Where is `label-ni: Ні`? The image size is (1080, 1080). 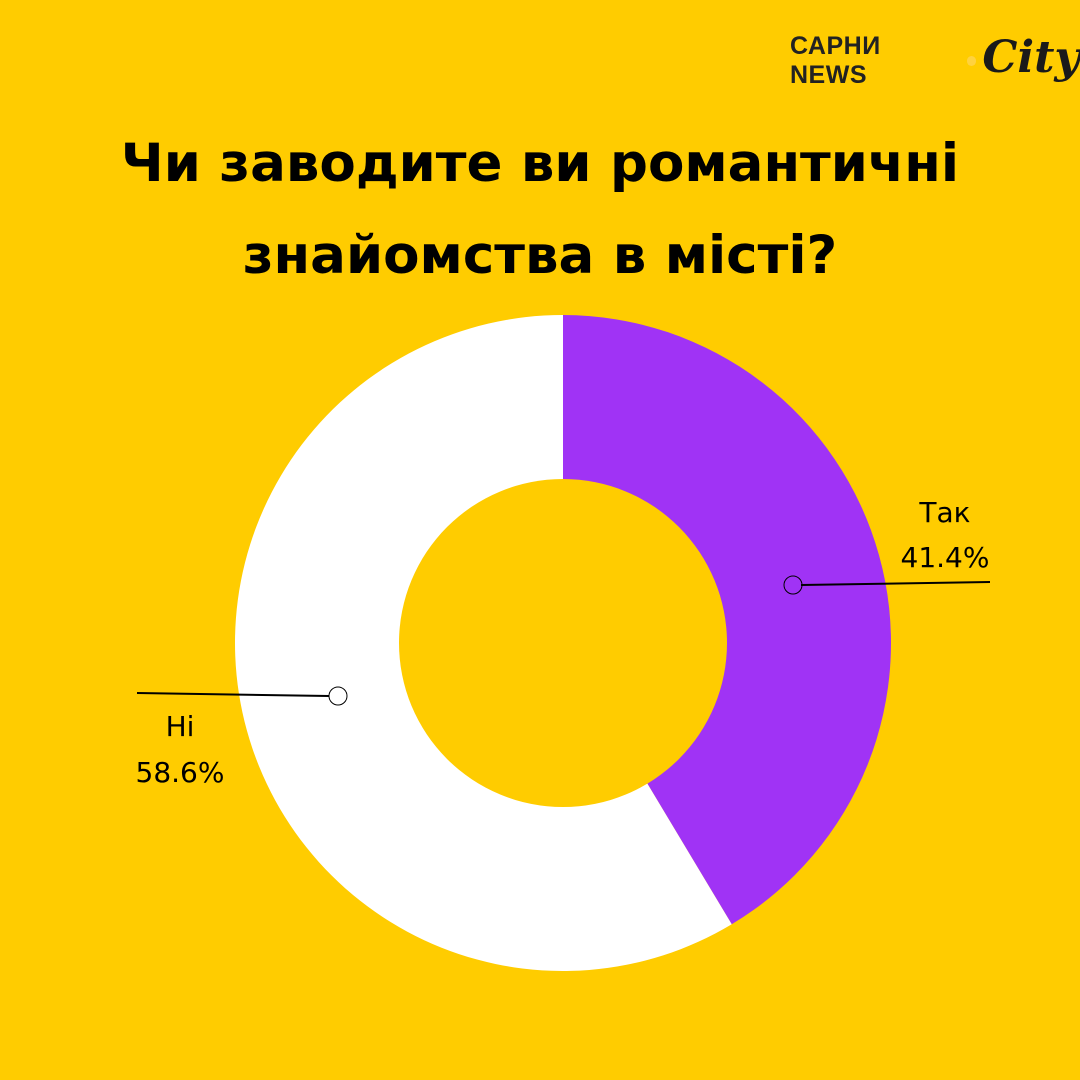
label-ni: Ні is located at coordinates (180, 726).